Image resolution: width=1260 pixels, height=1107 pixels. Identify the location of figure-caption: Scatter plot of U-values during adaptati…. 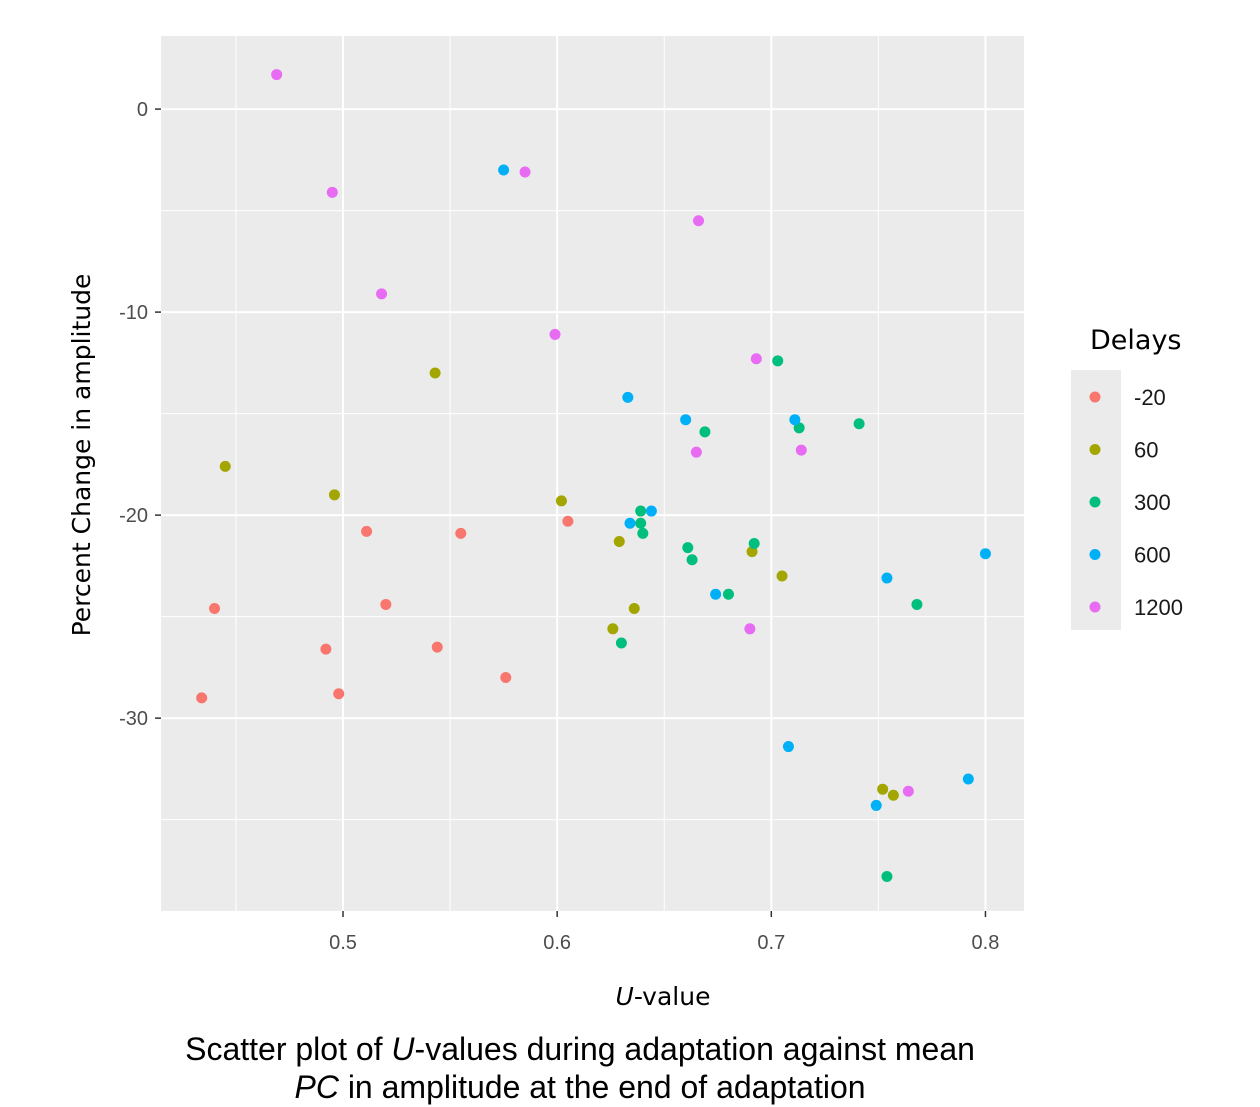
(580, 1068).